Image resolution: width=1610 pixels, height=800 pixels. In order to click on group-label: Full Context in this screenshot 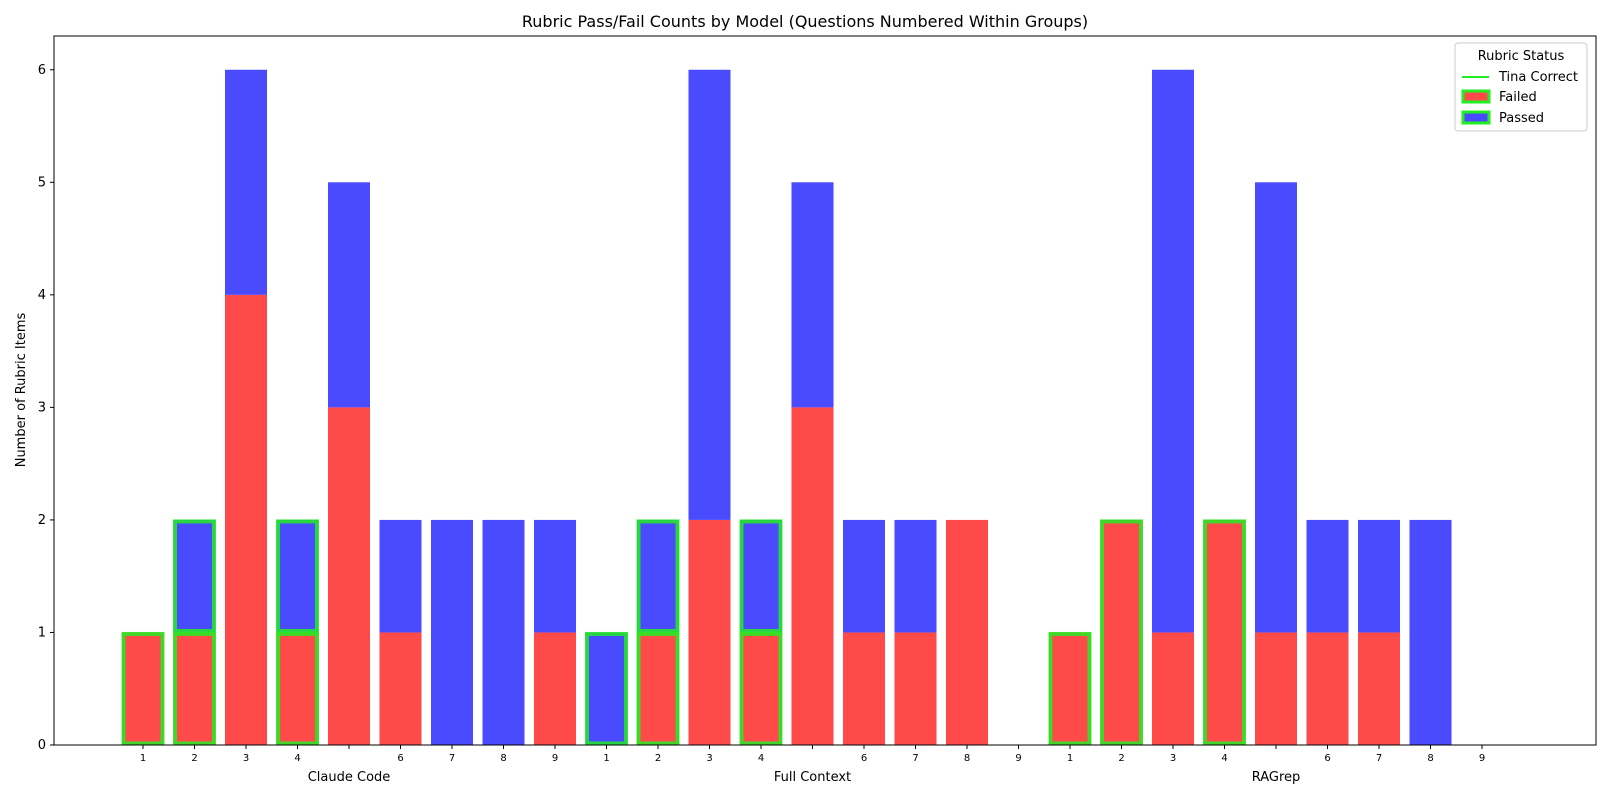, I will do `click(812, 777)`.